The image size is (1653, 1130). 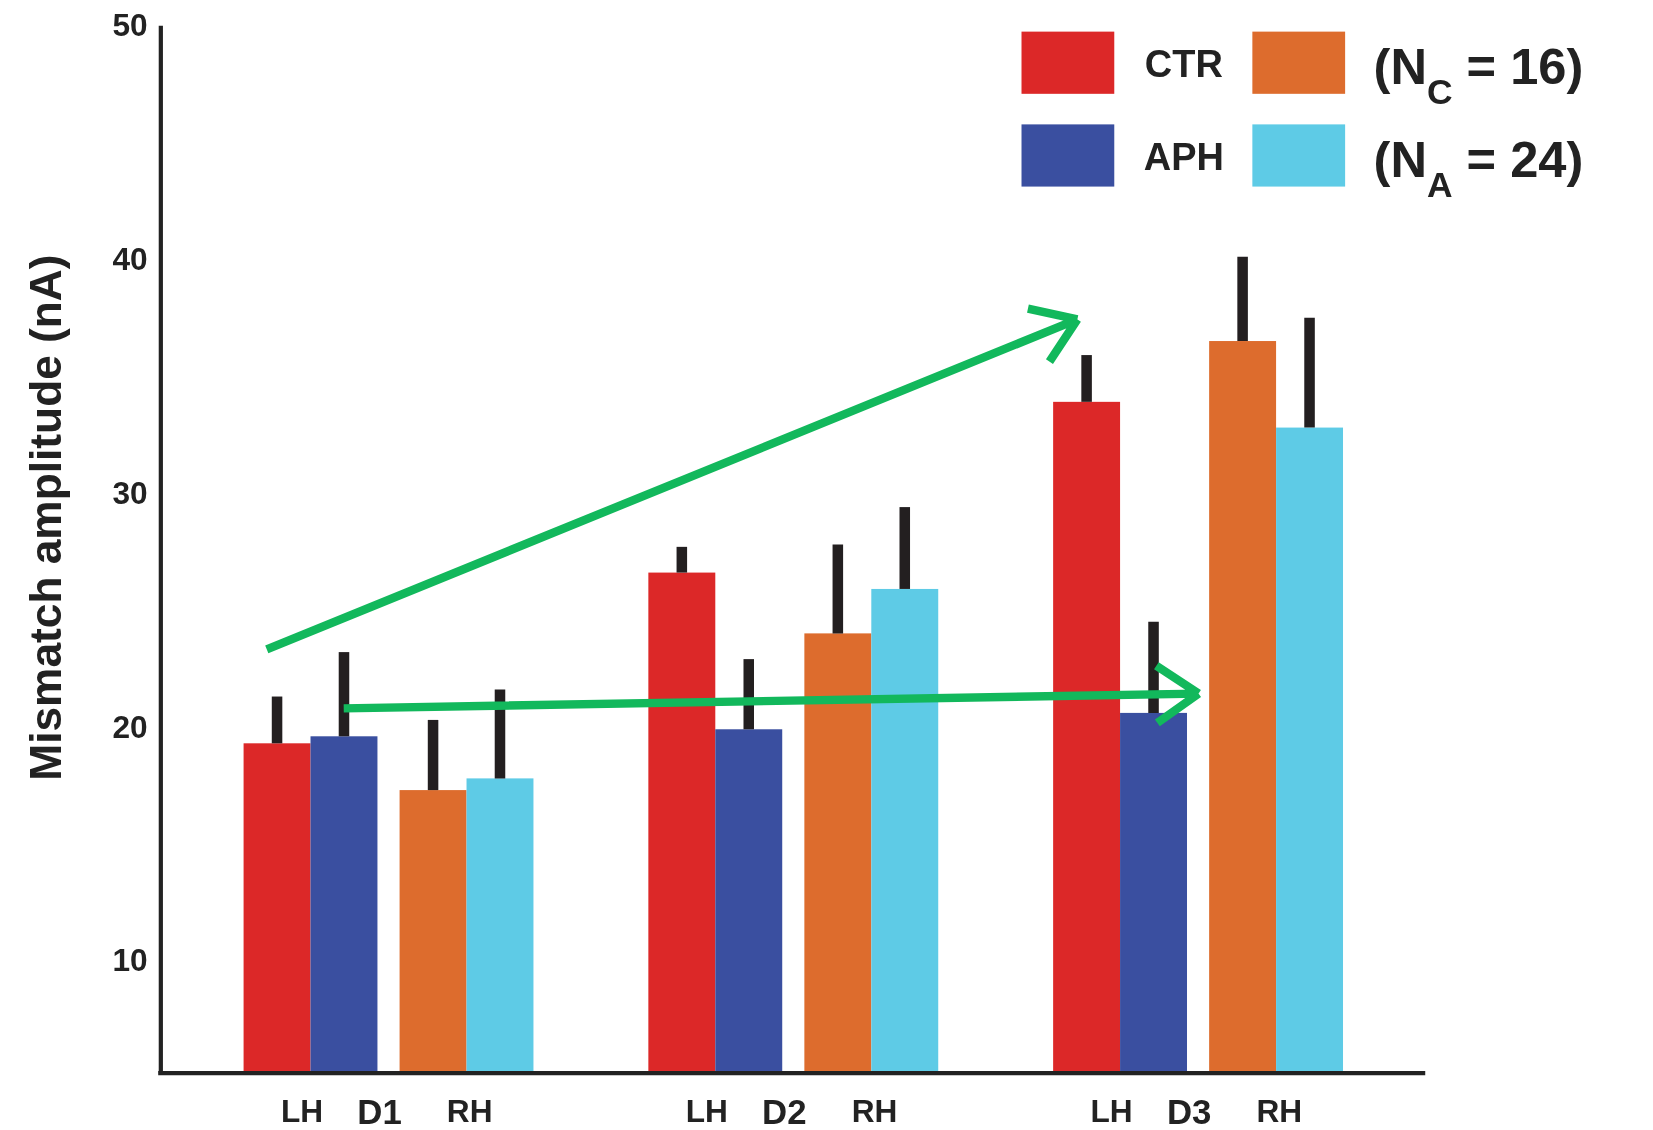 What do you see at coordinates (1183, 63) in the screenshot?
I see `legend-label: CTR` at bounding box center [1183, 63].